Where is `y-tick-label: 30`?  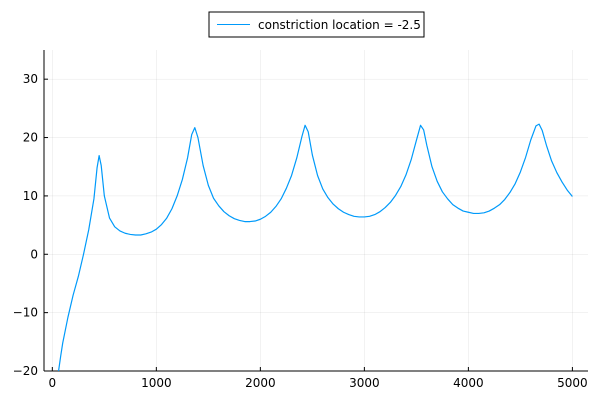
y-tick-label: 30 is located at coordinates (30, 79).